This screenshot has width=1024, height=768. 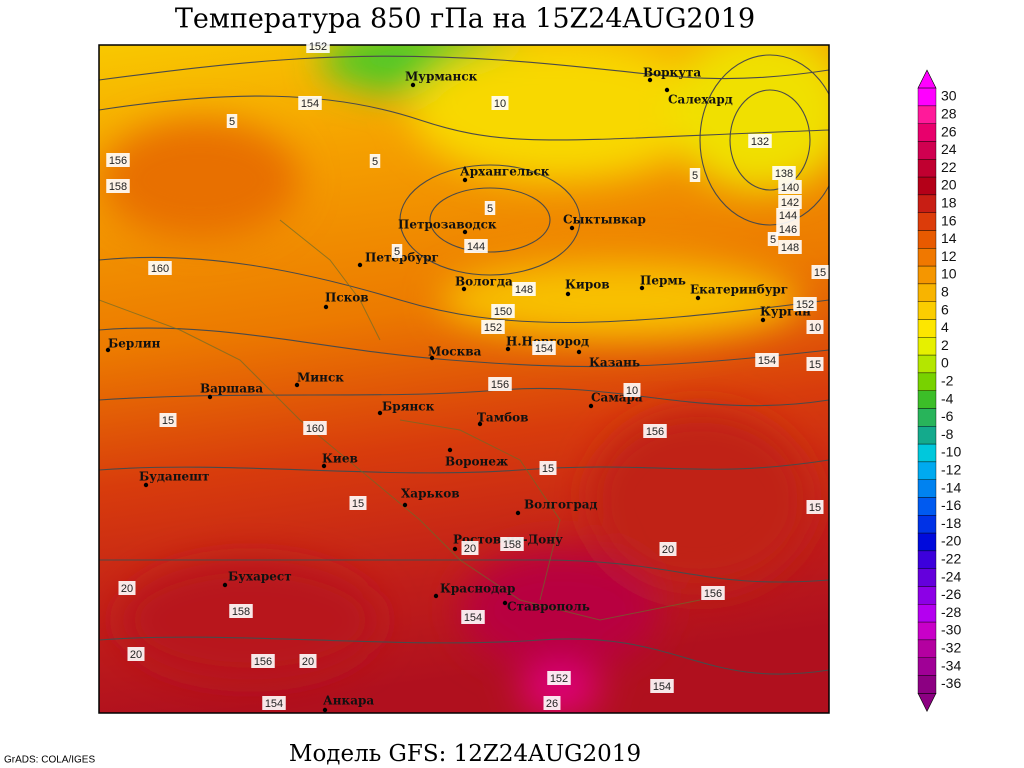 What do you see at coordinates (949, 149) in the screenshot?
I see `colorbar-label: 24` at bounding box center [949, 149].